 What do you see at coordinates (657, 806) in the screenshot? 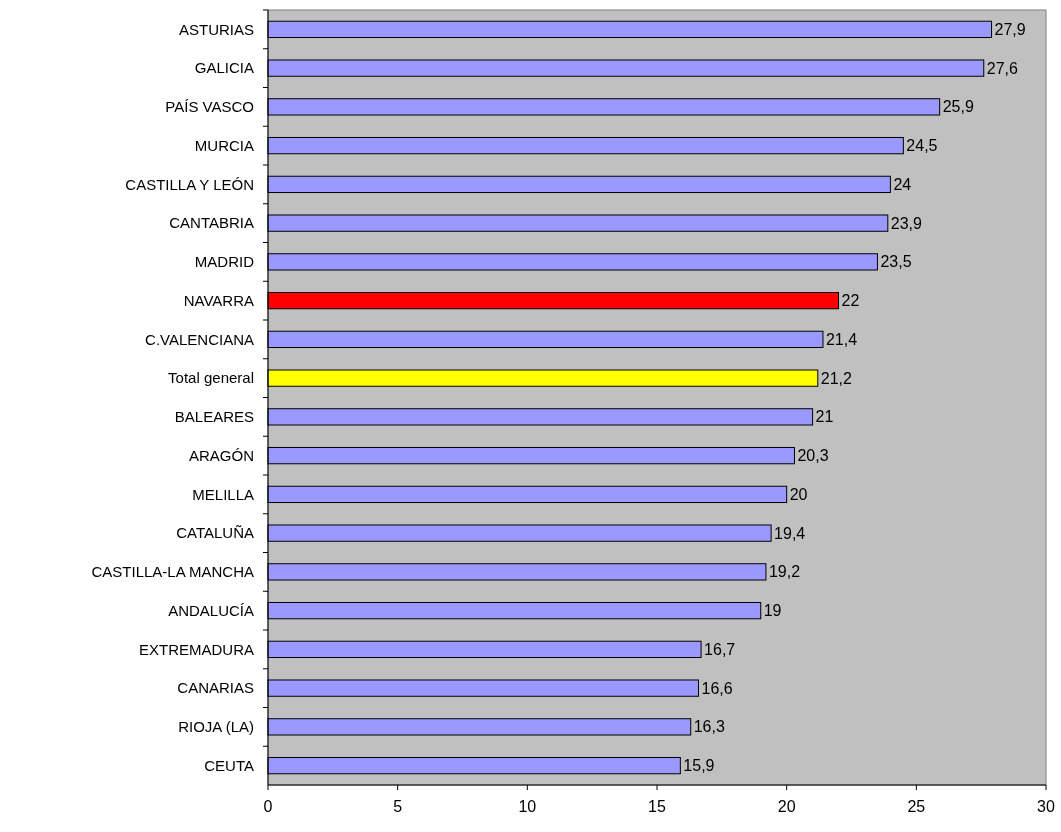
I see `x-tick-label: 15` at bounding box center [657, 806].